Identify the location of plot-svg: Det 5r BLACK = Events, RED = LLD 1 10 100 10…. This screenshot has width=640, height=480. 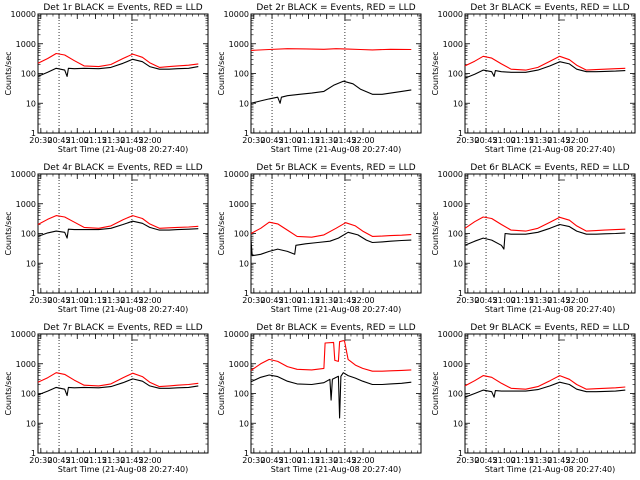
(319, 238).